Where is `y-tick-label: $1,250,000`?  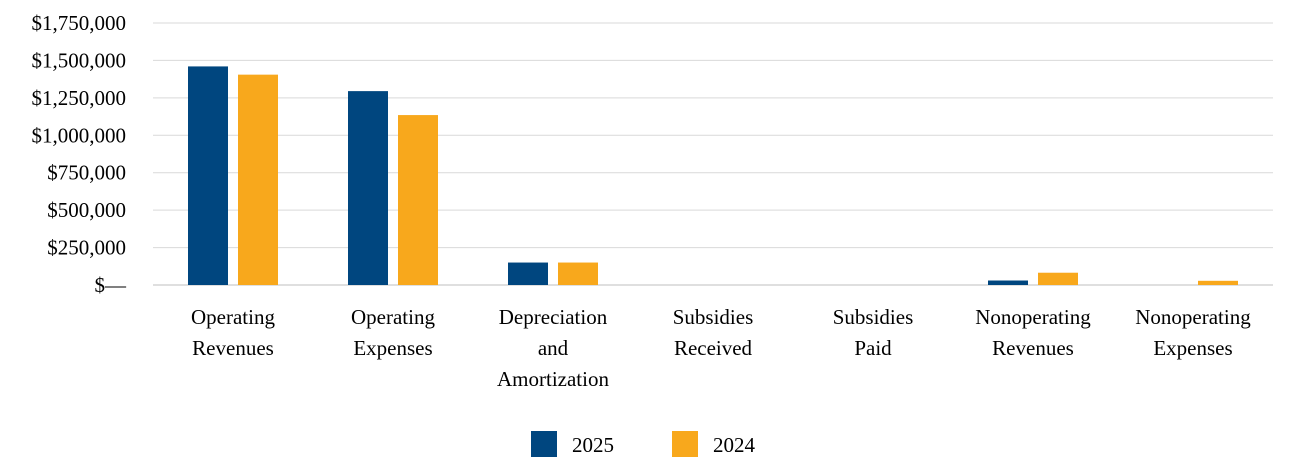 y-tick-label: $1,250,000 is located at coordinates (79, 98).